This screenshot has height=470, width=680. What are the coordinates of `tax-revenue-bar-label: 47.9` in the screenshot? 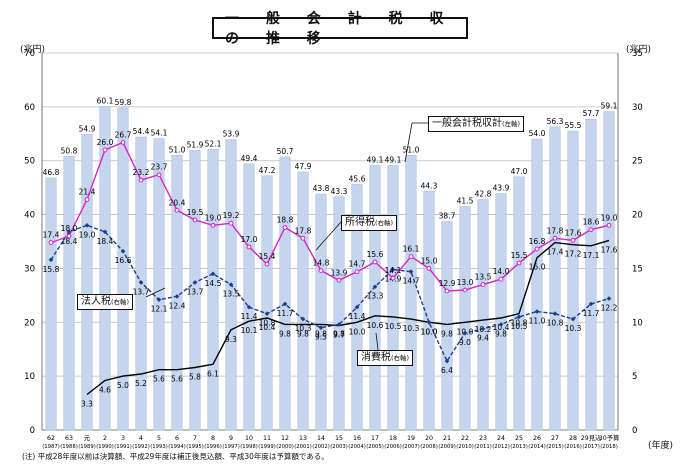 It's located at (303, 166).